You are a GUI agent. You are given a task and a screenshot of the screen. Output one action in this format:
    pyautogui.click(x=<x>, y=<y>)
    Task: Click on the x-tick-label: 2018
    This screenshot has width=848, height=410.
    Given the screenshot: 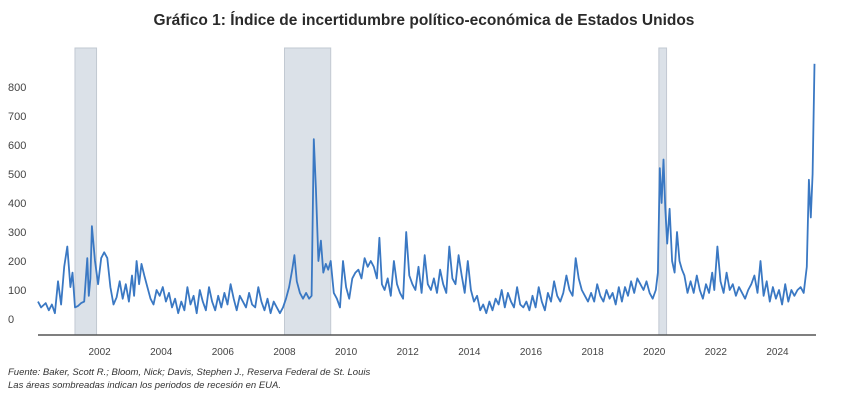 What is the action you would take?
    pyautogui.click(x=592, y=352)
    